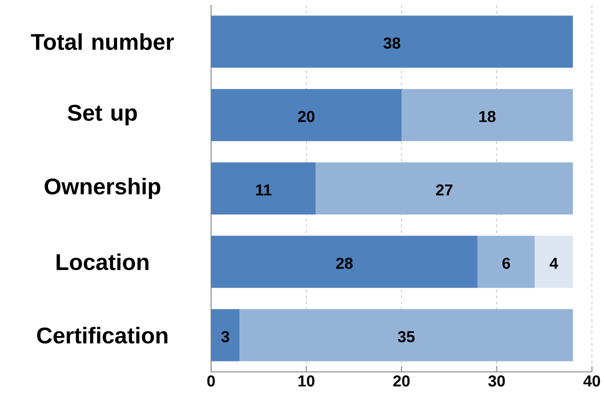 The image size is (604, 411). Describe the element at coordinates (102, 335) in the screenshot. I see `y-tick-label: Certification` at that location.